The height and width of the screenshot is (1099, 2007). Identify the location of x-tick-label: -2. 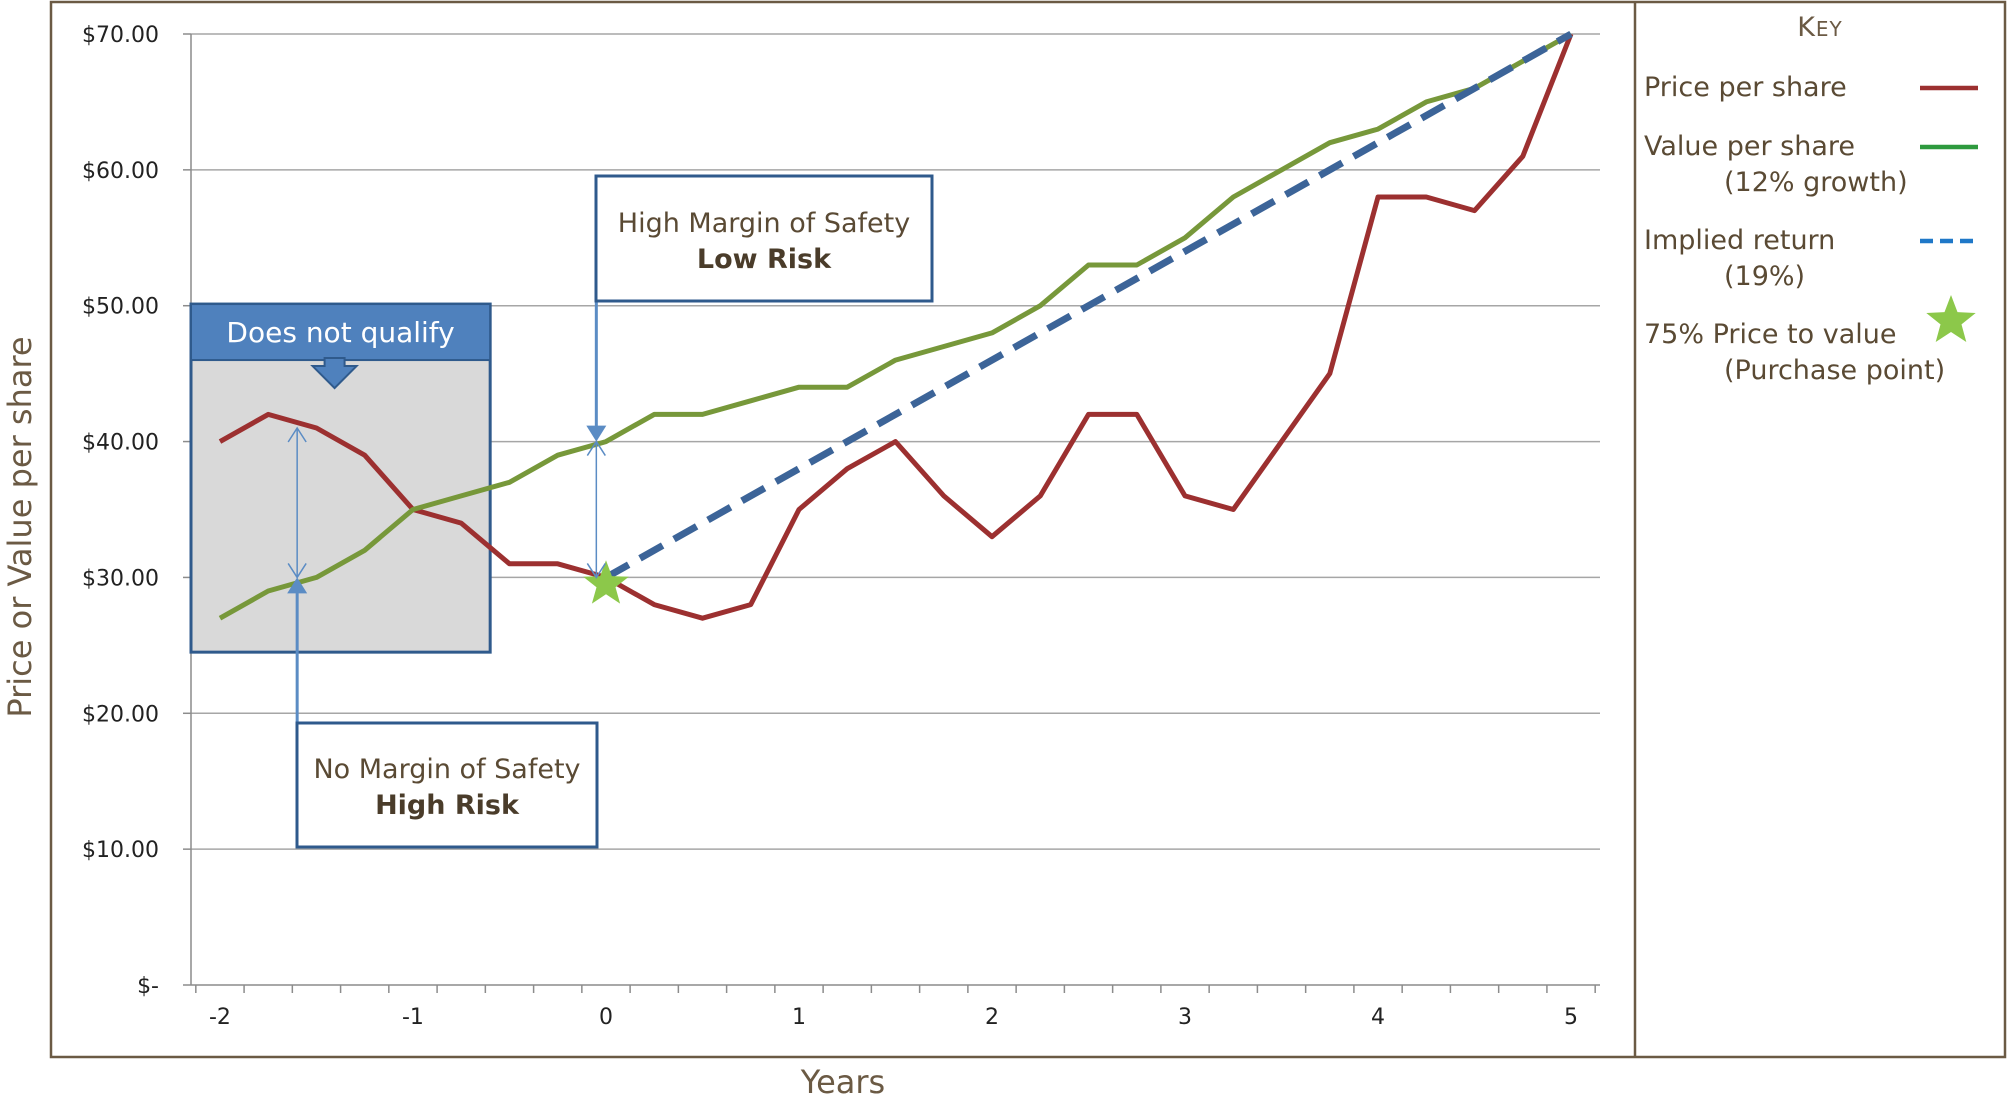
(220, 1017).